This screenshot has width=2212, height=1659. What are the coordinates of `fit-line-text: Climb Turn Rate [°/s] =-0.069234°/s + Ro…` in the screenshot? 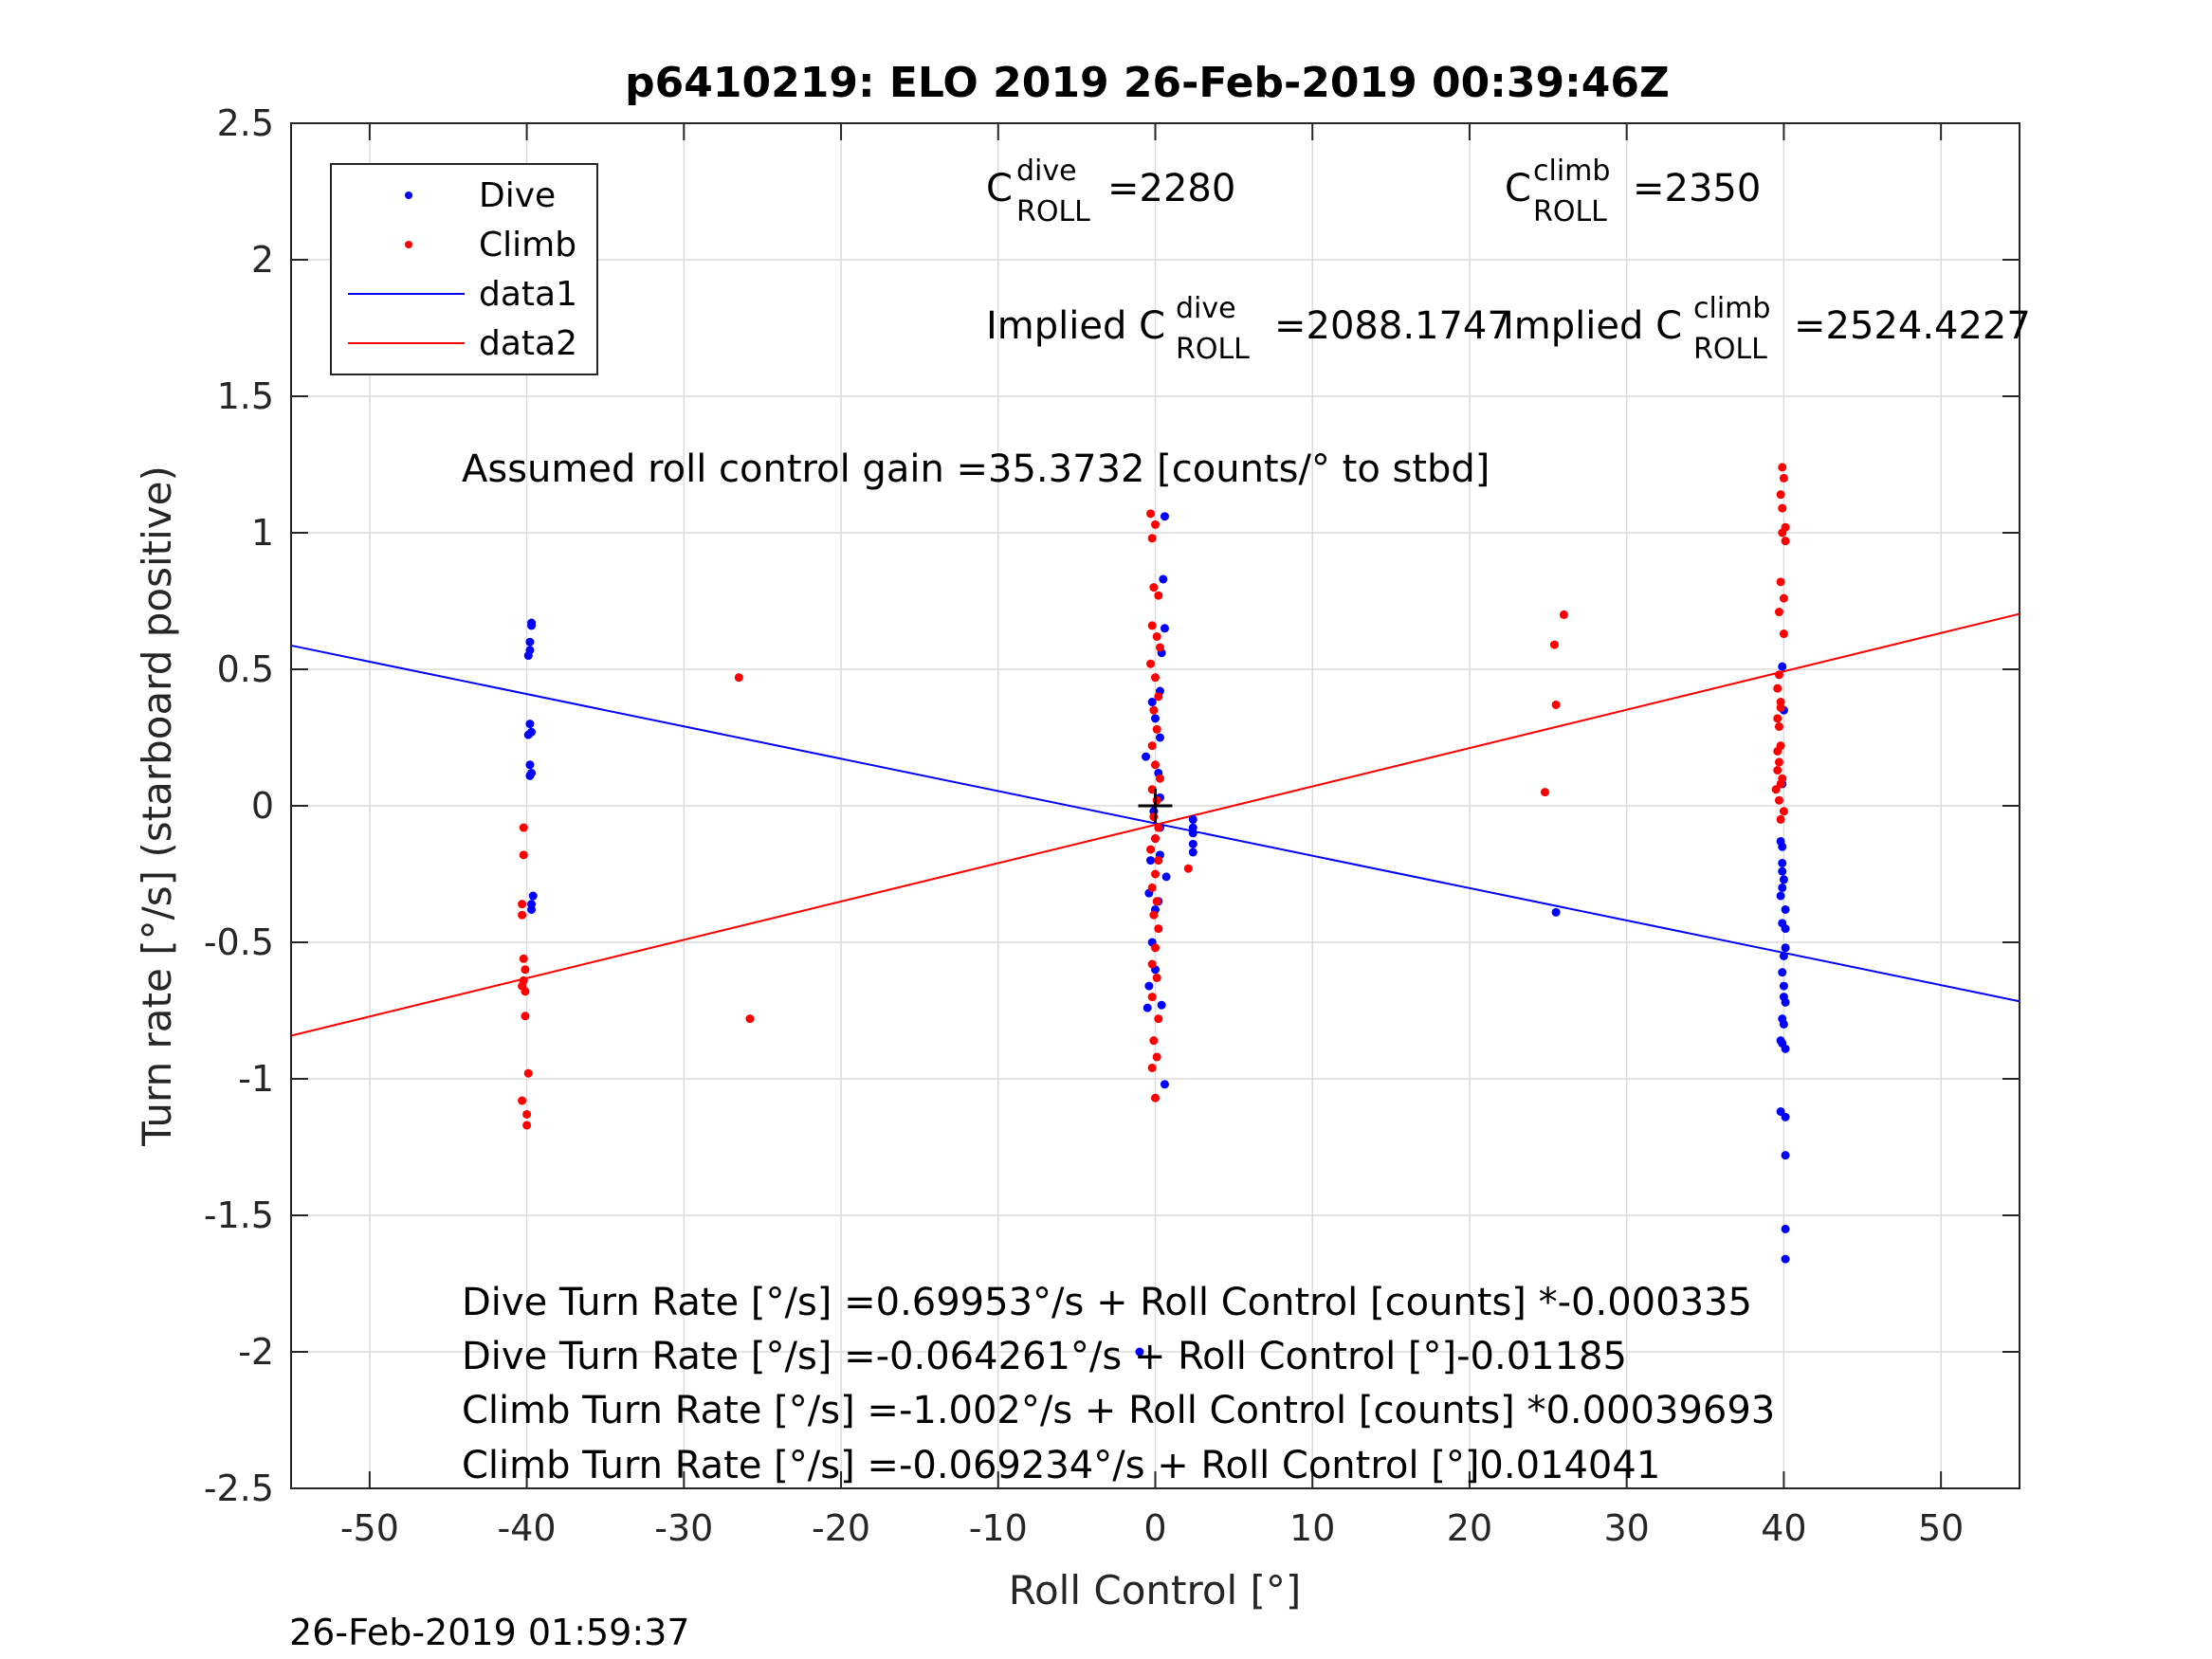 It's located at (1061, 1465).